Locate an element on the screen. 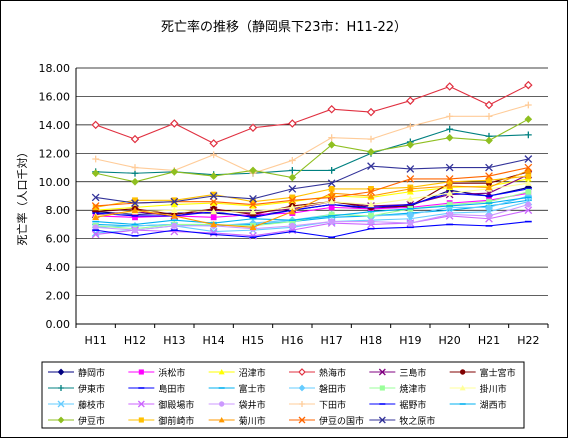  legend-label: 菊川市 is located at coordinates (252, 421).